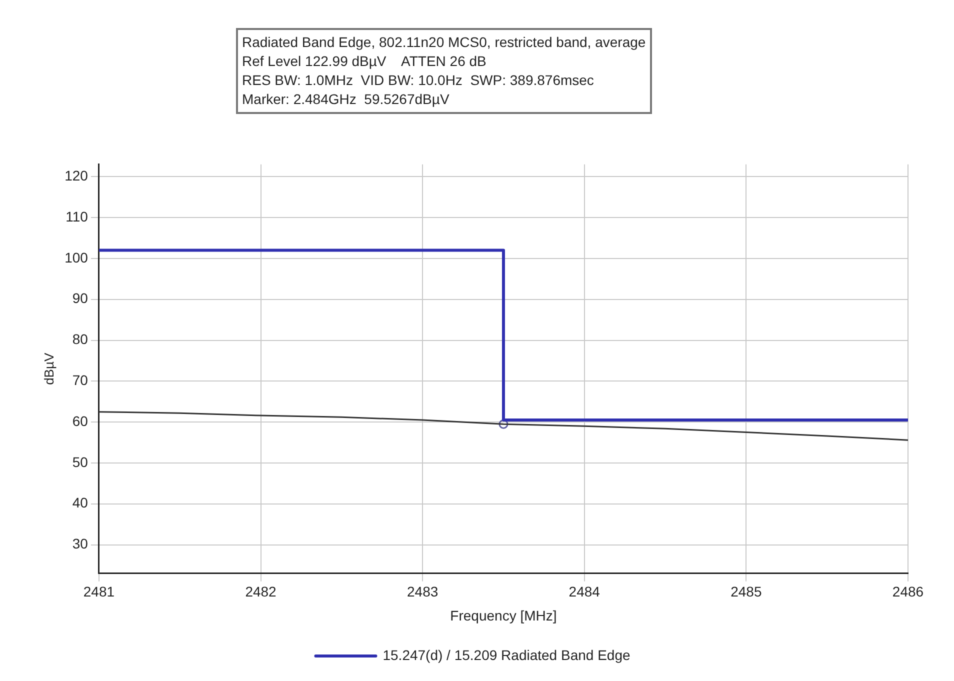 Image resolution: width=954 pixels, height=681 pixels. I want to click on x-tick-label: 2481, so click(99, 592).